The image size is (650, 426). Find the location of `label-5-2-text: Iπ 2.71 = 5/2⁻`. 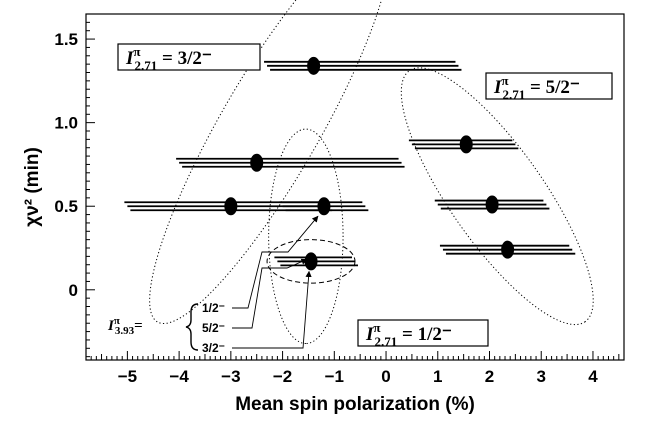

label-5-2-text: Iπ 2.71 = 5/2⁻ is located at coordinates (536, 87).